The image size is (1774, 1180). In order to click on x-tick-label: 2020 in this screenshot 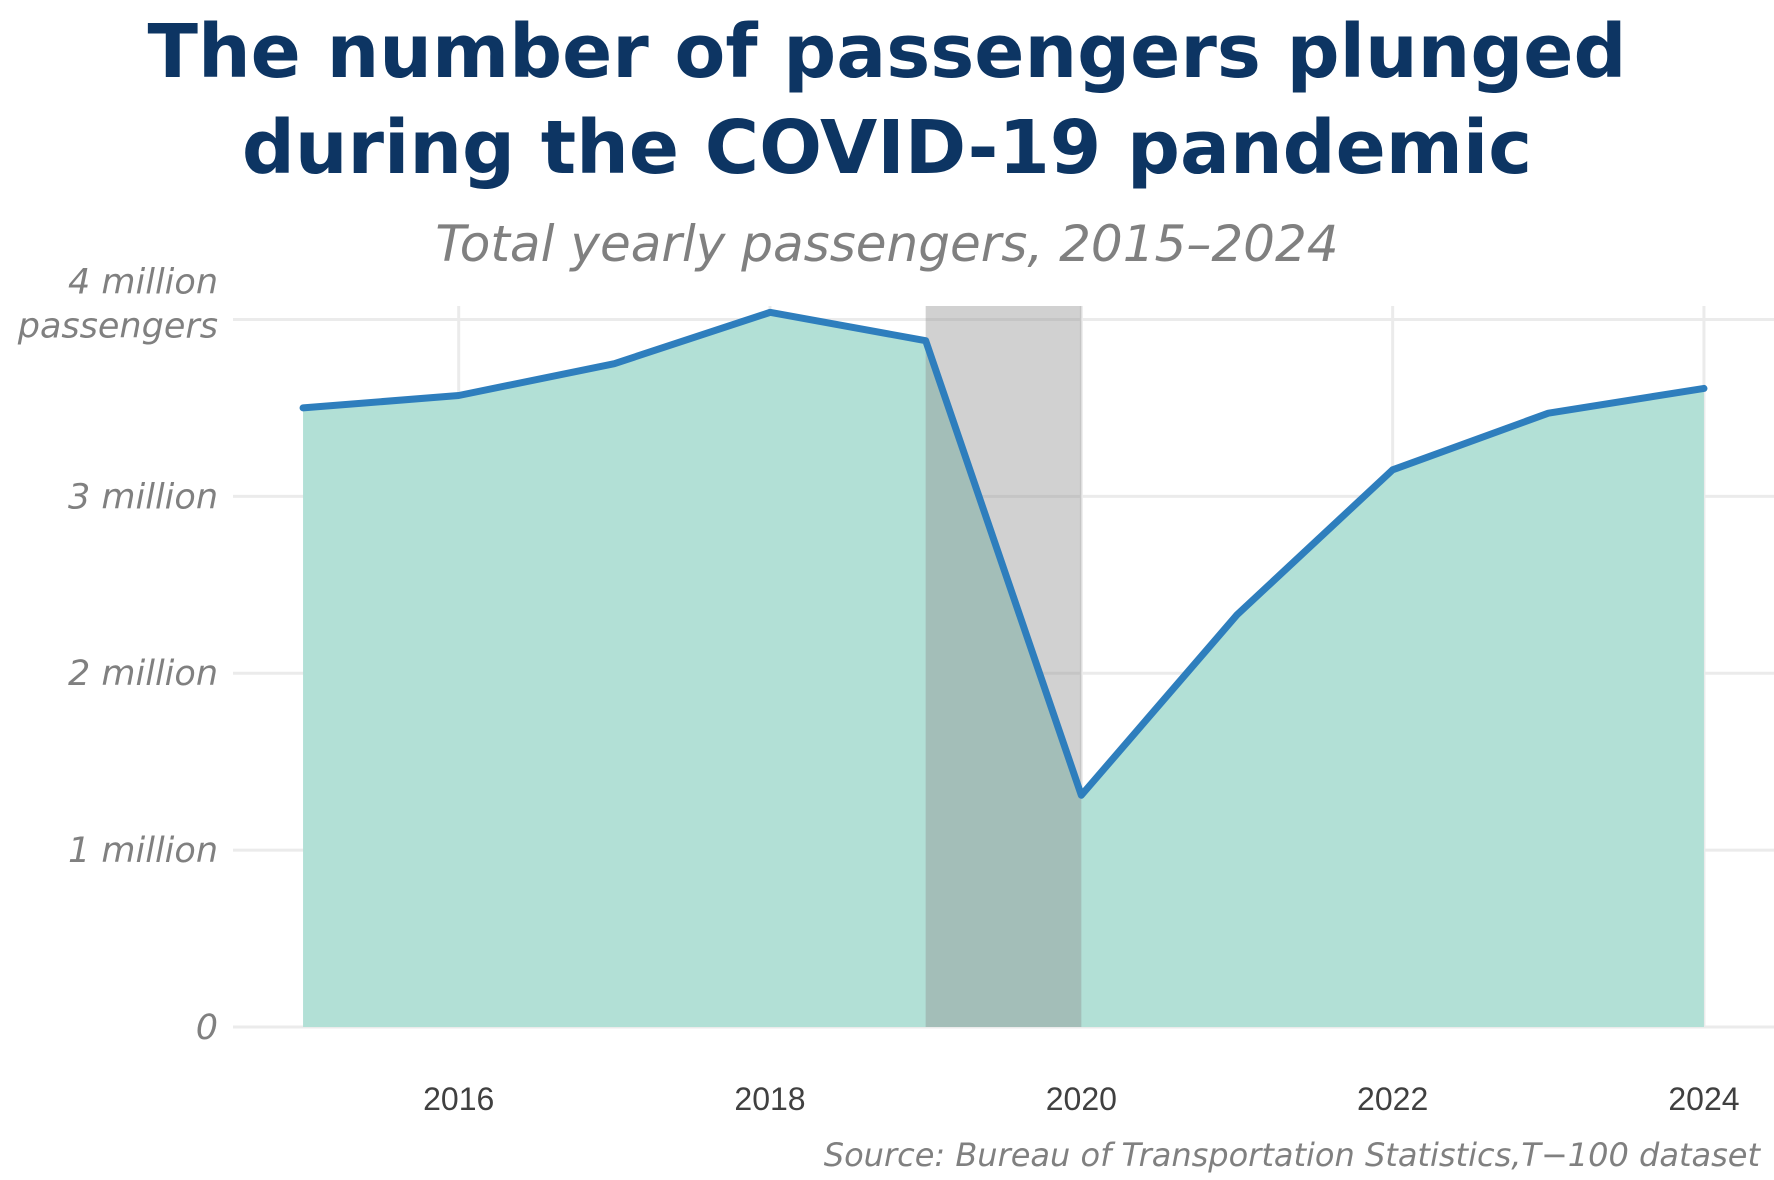, I will do `click(1081, 1099)`.